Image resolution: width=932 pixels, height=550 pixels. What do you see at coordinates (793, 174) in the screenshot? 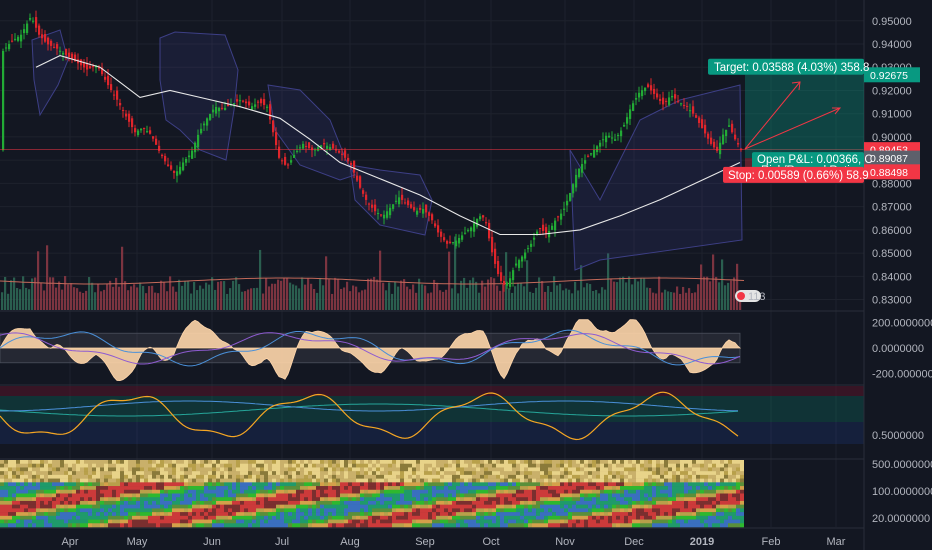
I see `stop-label-box` at bounding box center [793, 174].